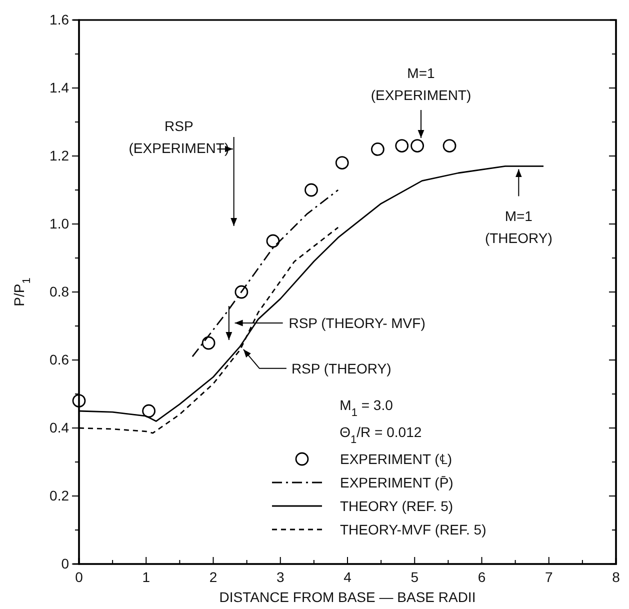 Image resolution: width=629 pixels, height=609 pixels. What do you see at coordinates (616, 576) in the screenshot?
I see `x-tick-label: 8` at bounding box center [616, 576].